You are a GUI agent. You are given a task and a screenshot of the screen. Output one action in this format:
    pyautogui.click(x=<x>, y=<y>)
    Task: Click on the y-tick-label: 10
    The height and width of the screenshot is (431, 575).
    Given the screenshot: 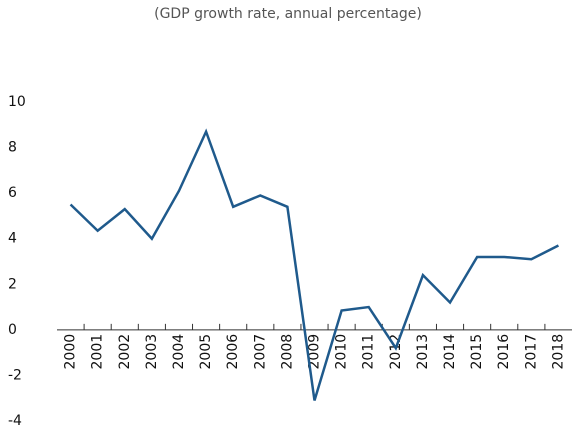 What is the action you would take?
    pyautogui.click(x=17, y=102)
    